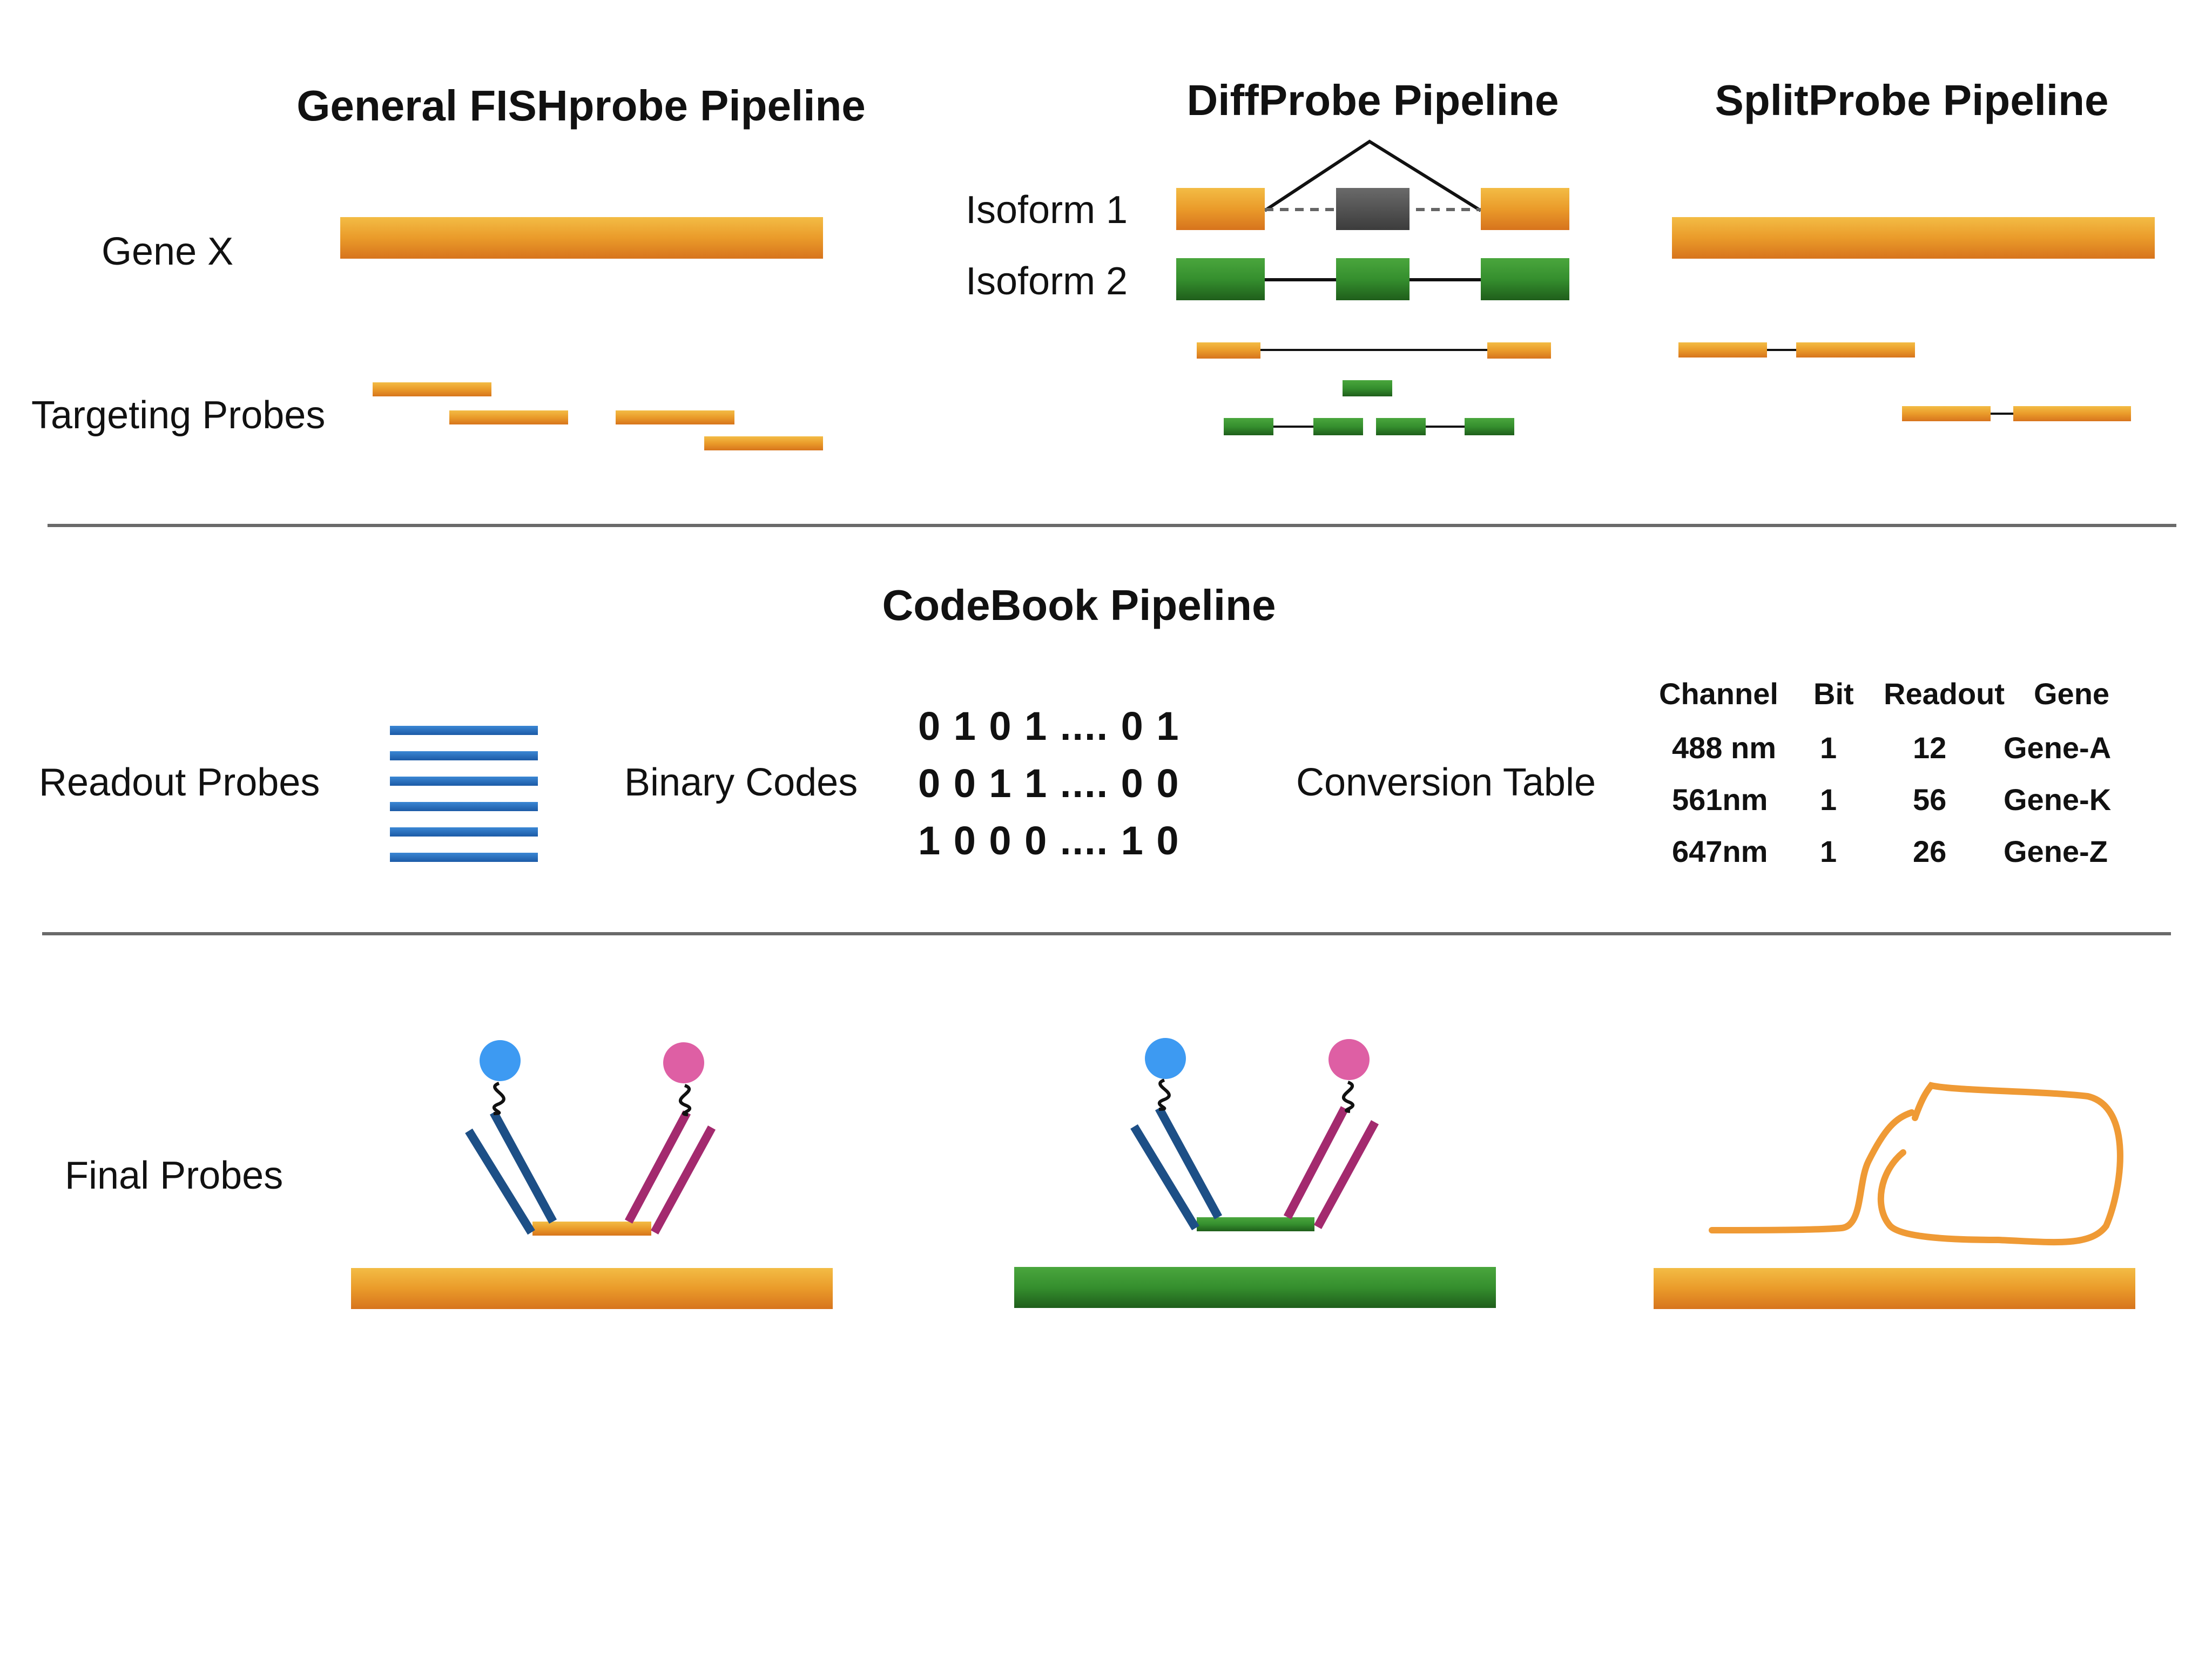  Describe the element at coordinates (1047, 281) in the screenshot. I see `isoform2-label: Isoform 2` at that location.